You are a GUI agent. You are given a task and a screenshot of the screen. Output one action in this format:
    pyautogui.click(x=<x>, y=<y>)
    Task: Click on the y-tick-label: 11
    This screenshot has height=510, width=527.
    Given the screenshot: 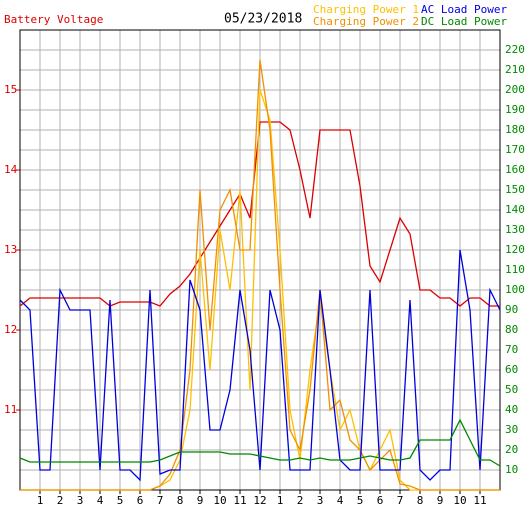 What is the action you would take?
    pyautogui.click(x=10, y=409)
    